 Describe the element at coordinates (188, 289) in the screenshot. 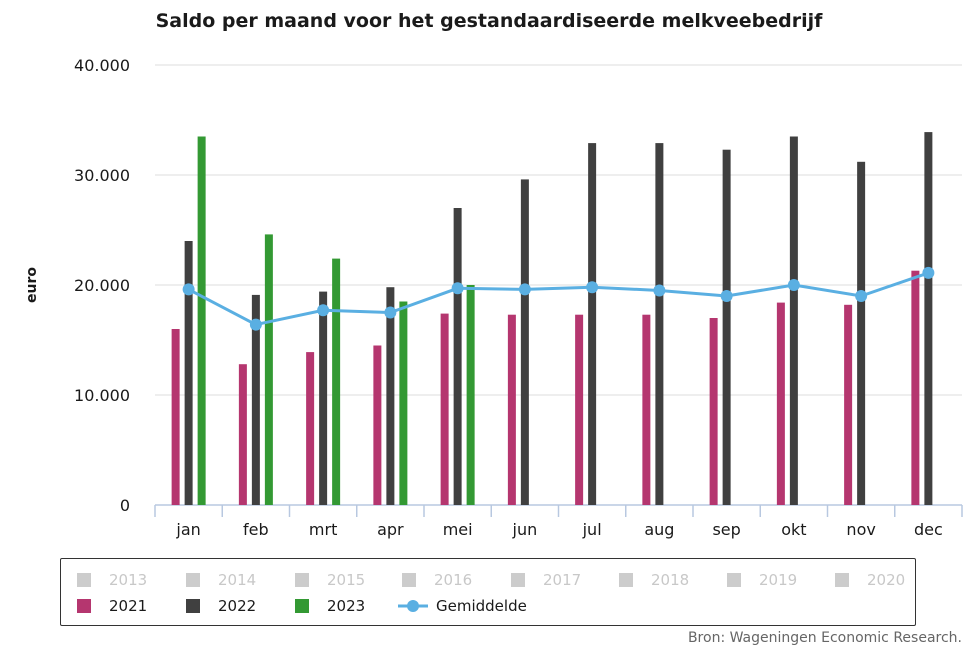

I see `point-gemiddelde-jan` at that location.